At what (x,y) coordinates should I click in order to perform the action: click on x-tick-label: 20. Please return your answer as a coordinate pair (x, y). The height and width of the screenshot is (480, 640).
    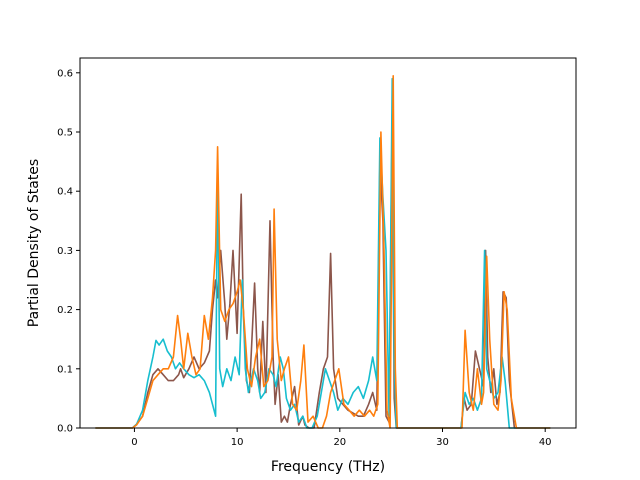
    Looking at the image, I should click on (339, 442).